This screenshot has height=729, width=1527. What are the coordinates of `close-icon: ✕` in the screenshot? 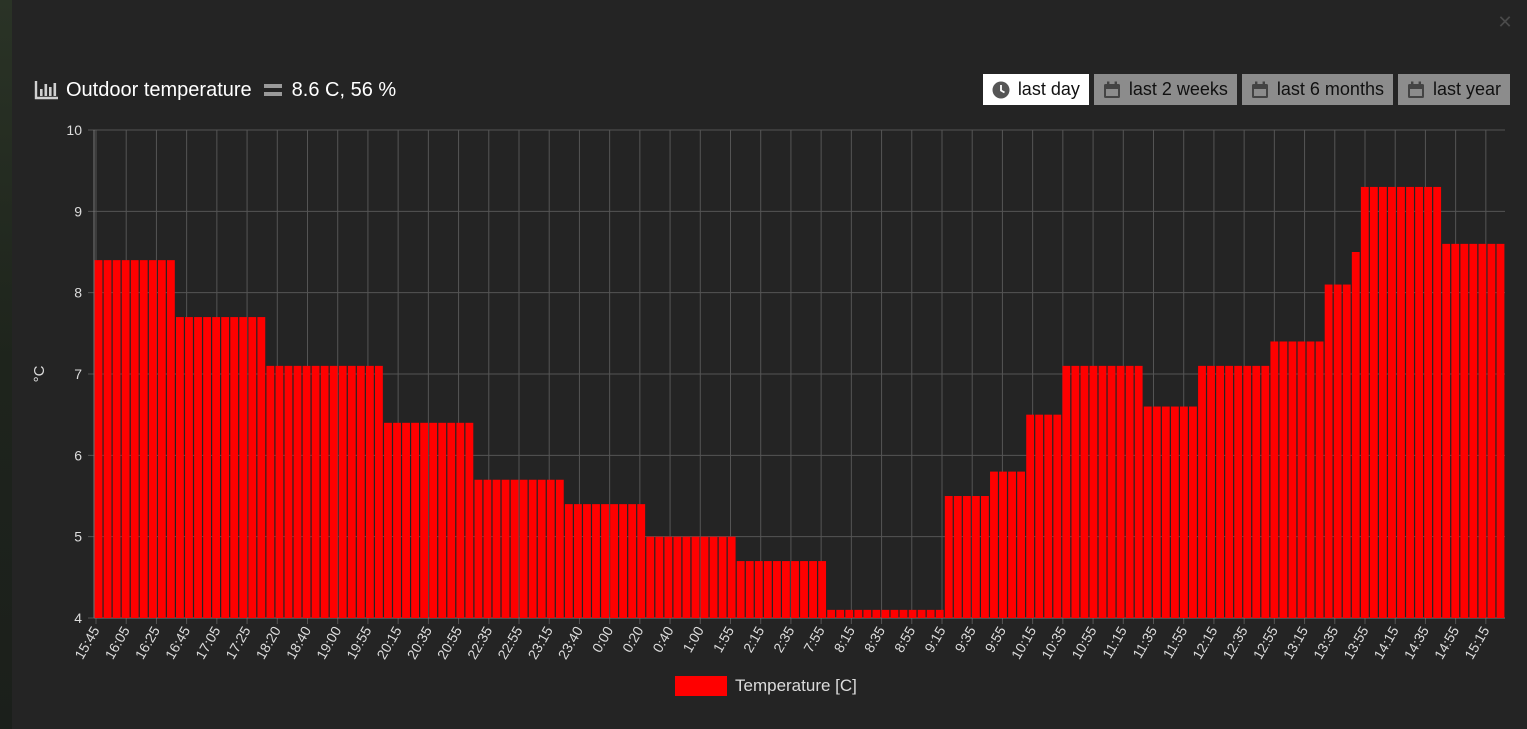 It's located at (1505, 22).